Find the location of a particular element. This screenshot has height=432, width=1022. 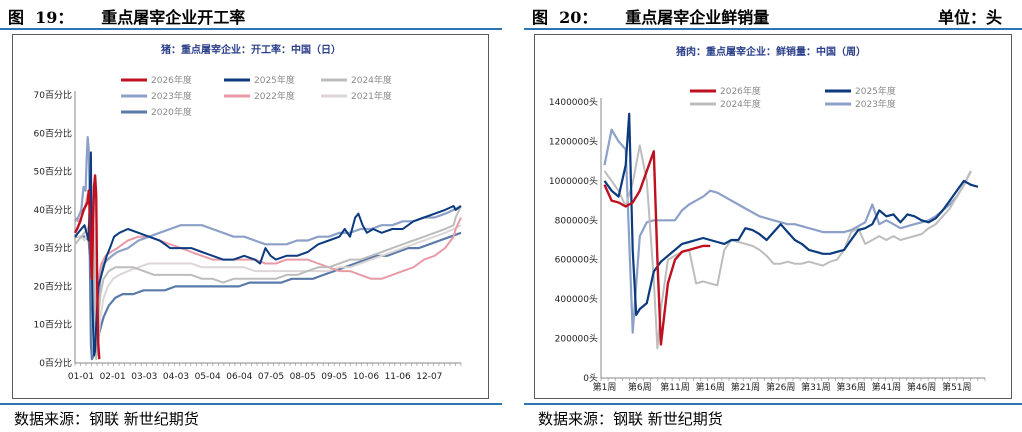

y-tick-label: 0百分比 is located at coordinates (55, 363).